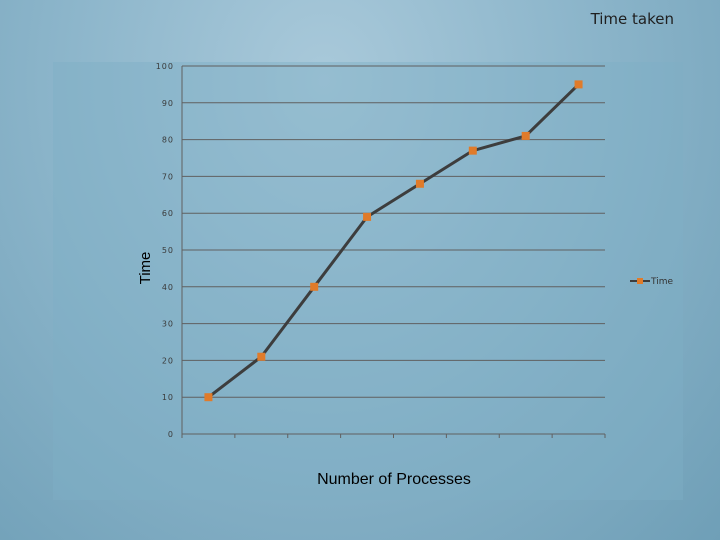 This screenshot has height=540, width=720. I want to click on slide-title: Time taken, so click(632, 19).